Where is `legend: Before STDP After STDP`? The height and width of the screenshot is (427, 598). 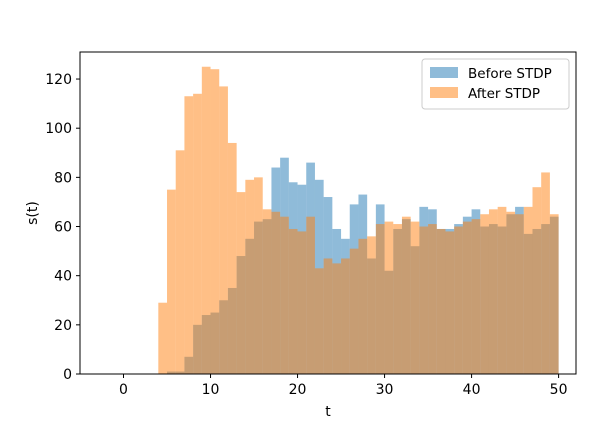
legend: Before STDP After STDP is located at coordinates (495, 84).